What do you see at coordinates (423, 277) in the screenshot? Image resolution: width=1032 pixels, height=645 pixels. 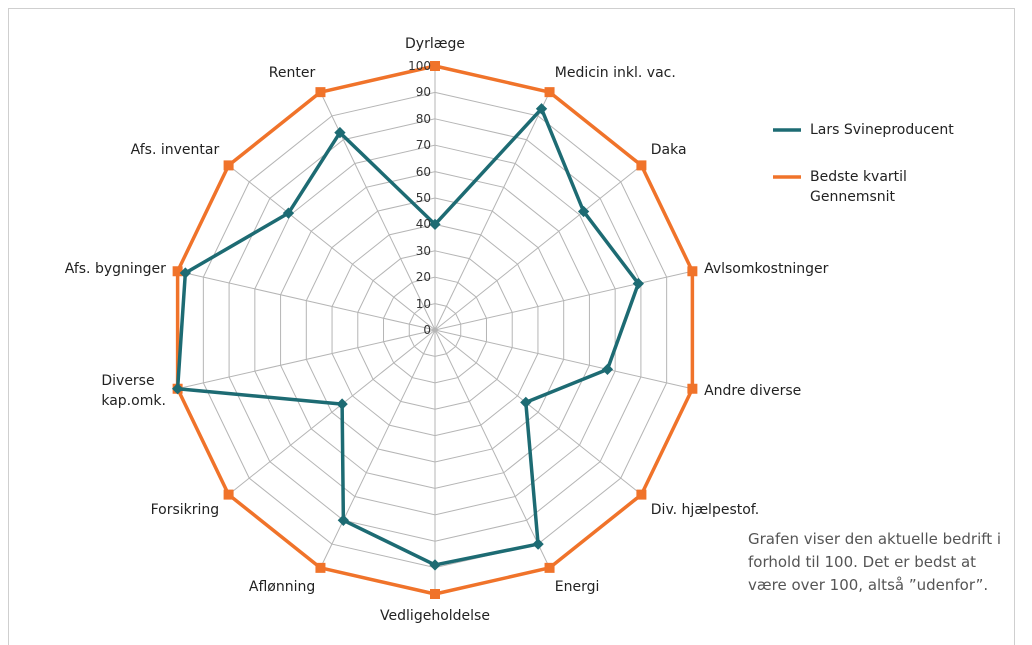 I see `r-tick-label: 20` at bounding box center [423, 277].